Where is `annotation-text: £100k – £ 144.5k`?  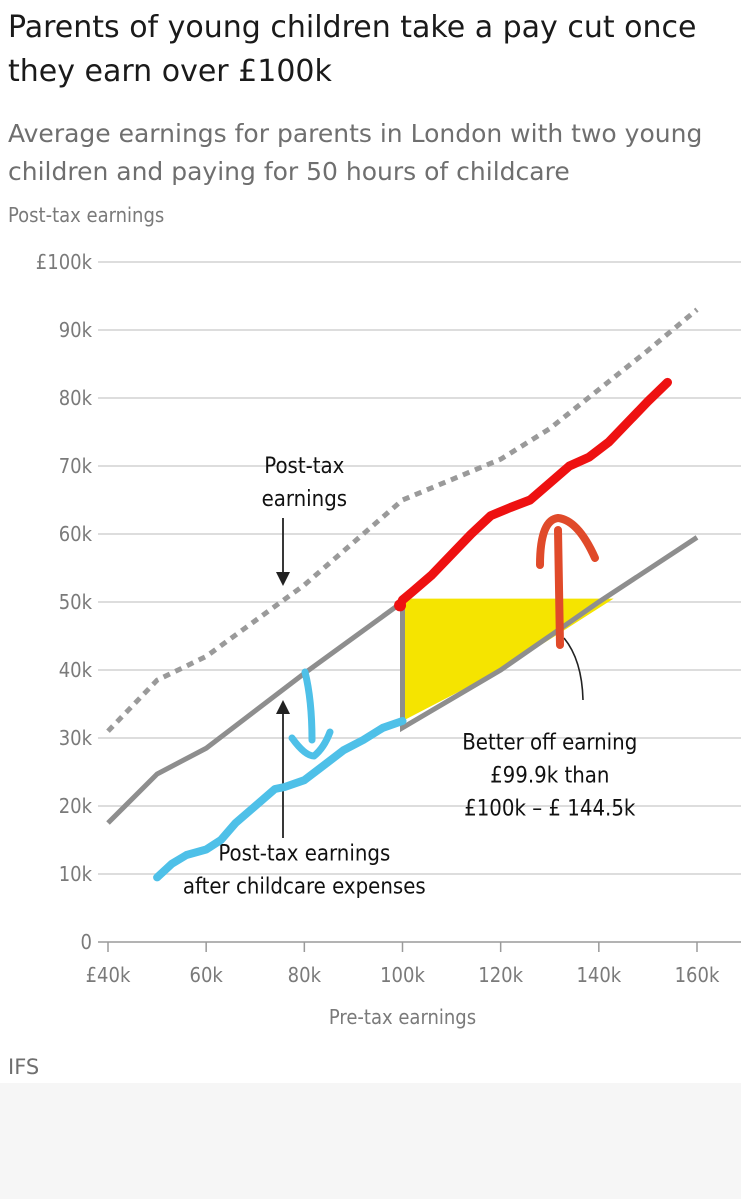
annotation-text: £100k – £ 144.5k is located at coordinates (550, 809).